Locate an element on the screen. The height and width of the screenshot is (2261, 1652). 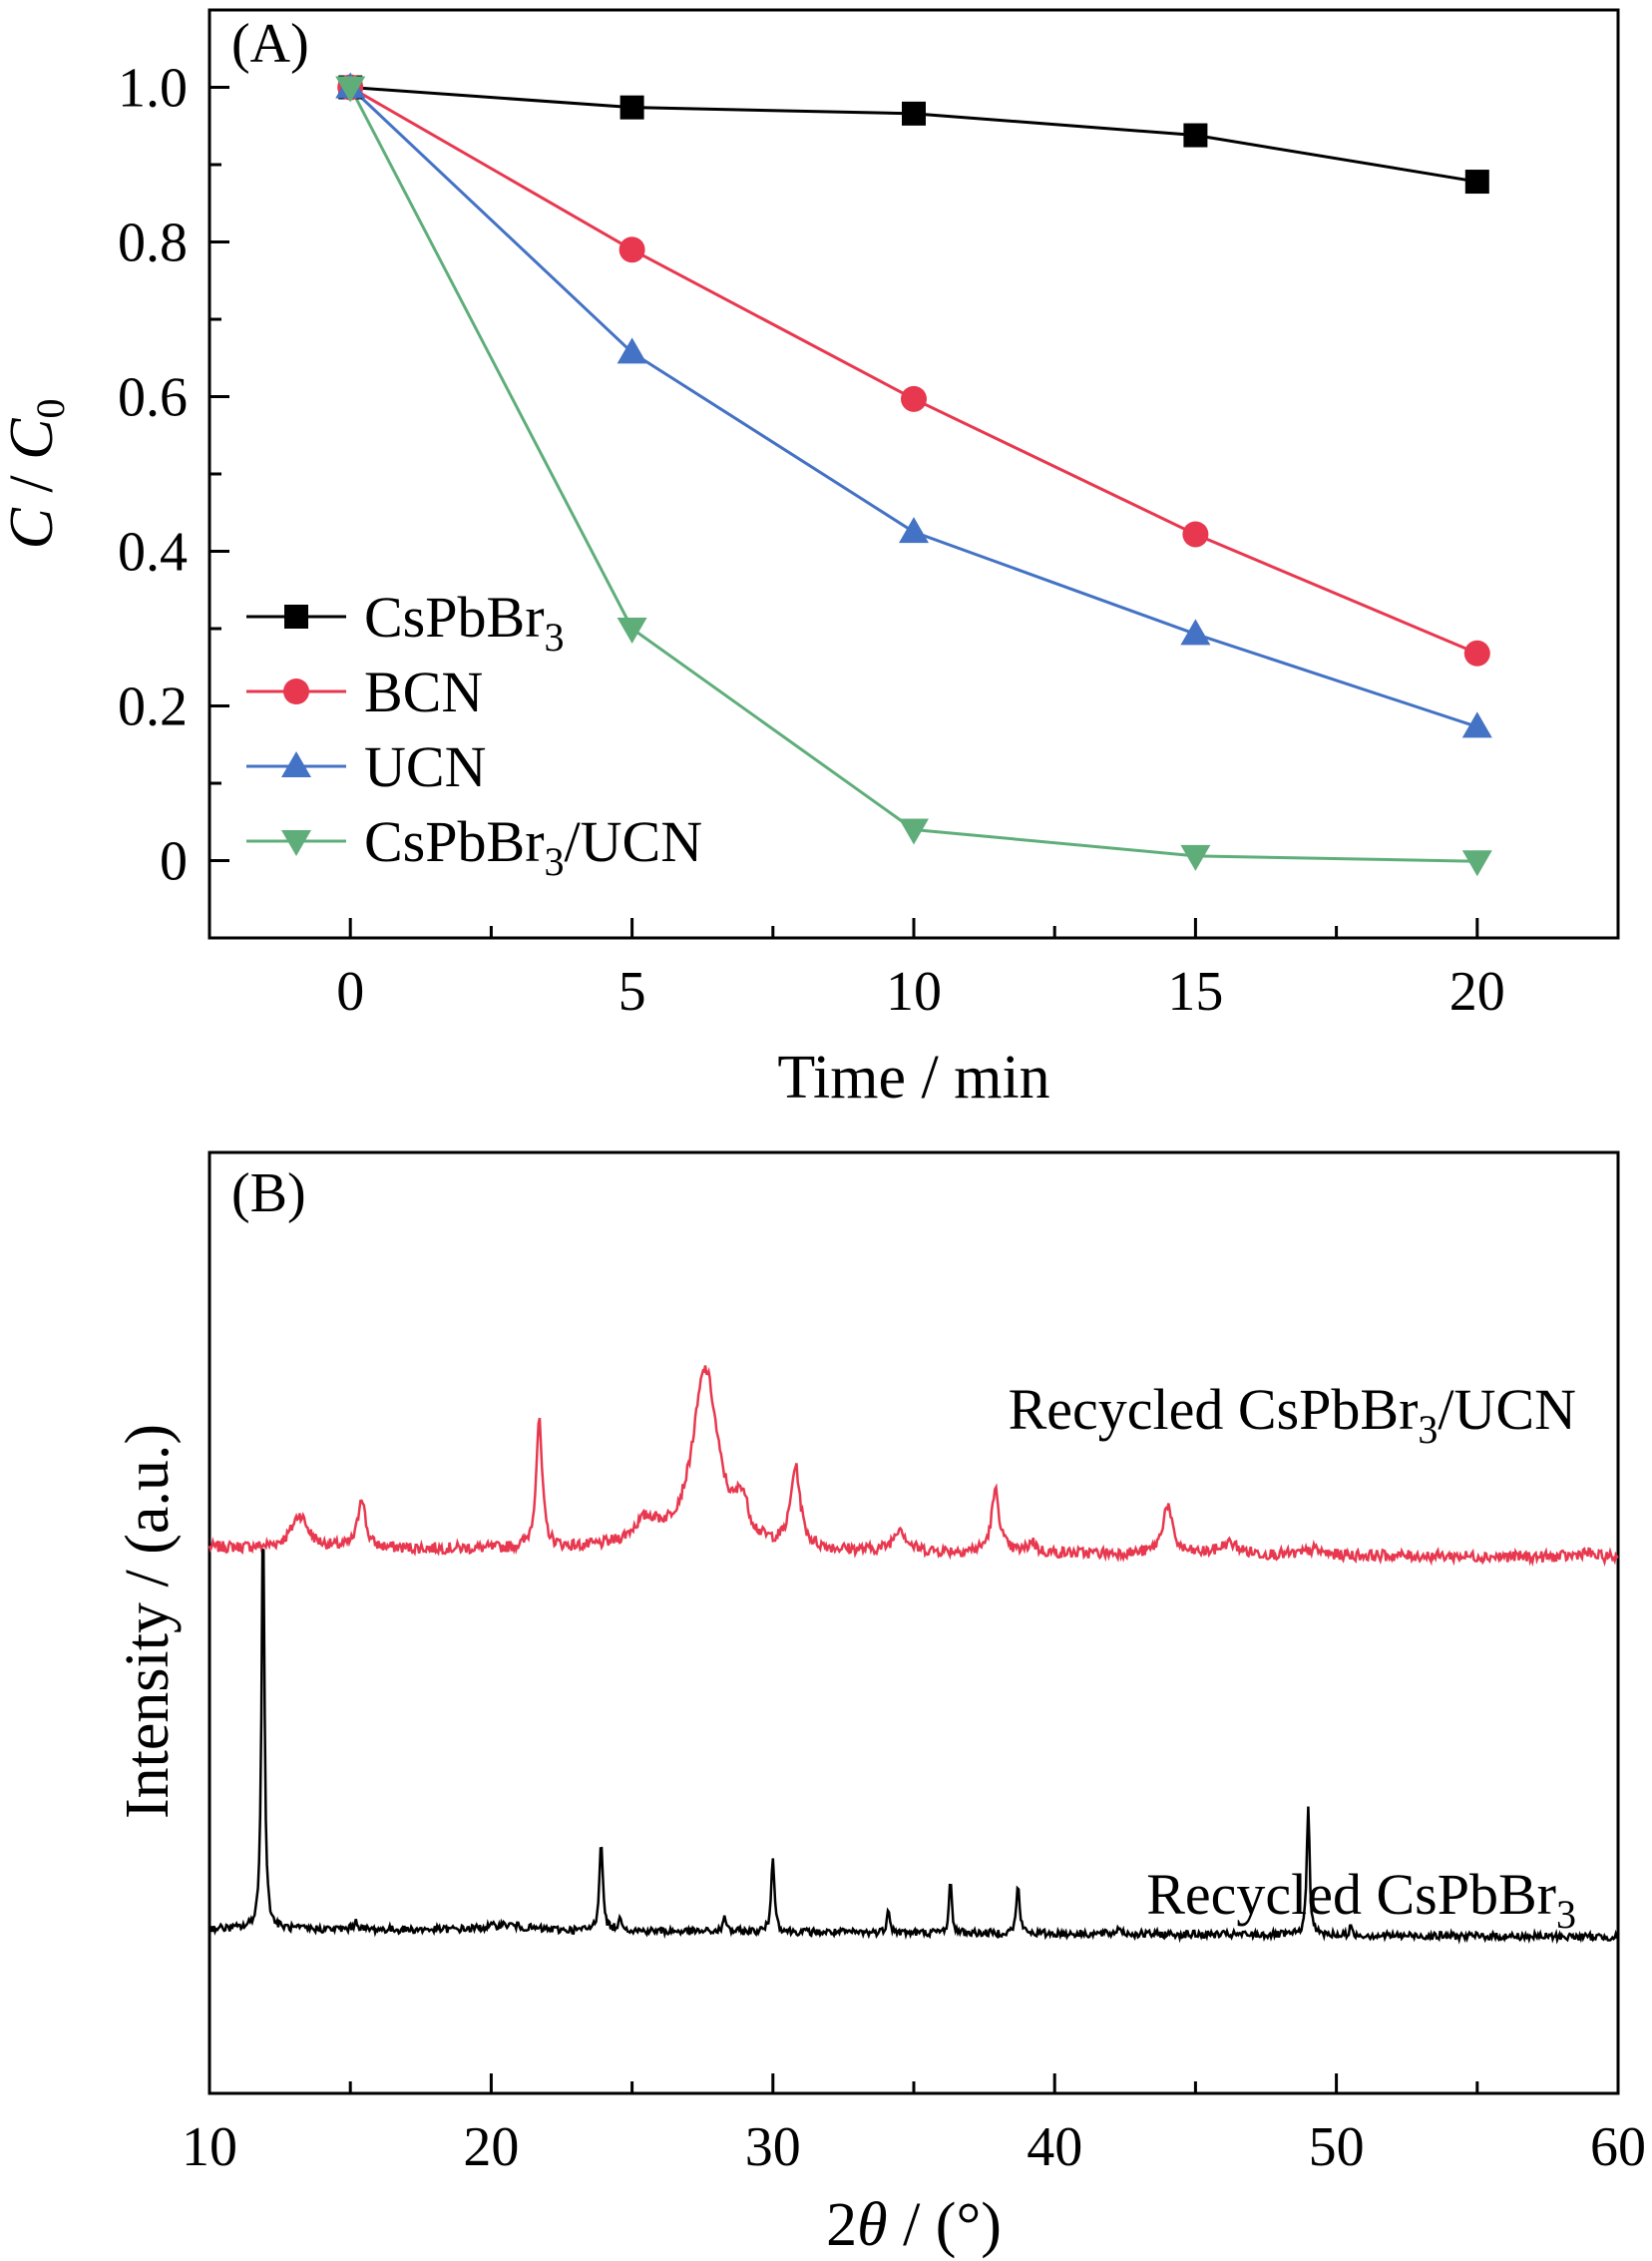
trace-label-recycled-composite: Recycled CsPbBr3/UCN is located at coordinates (1292, 1414).